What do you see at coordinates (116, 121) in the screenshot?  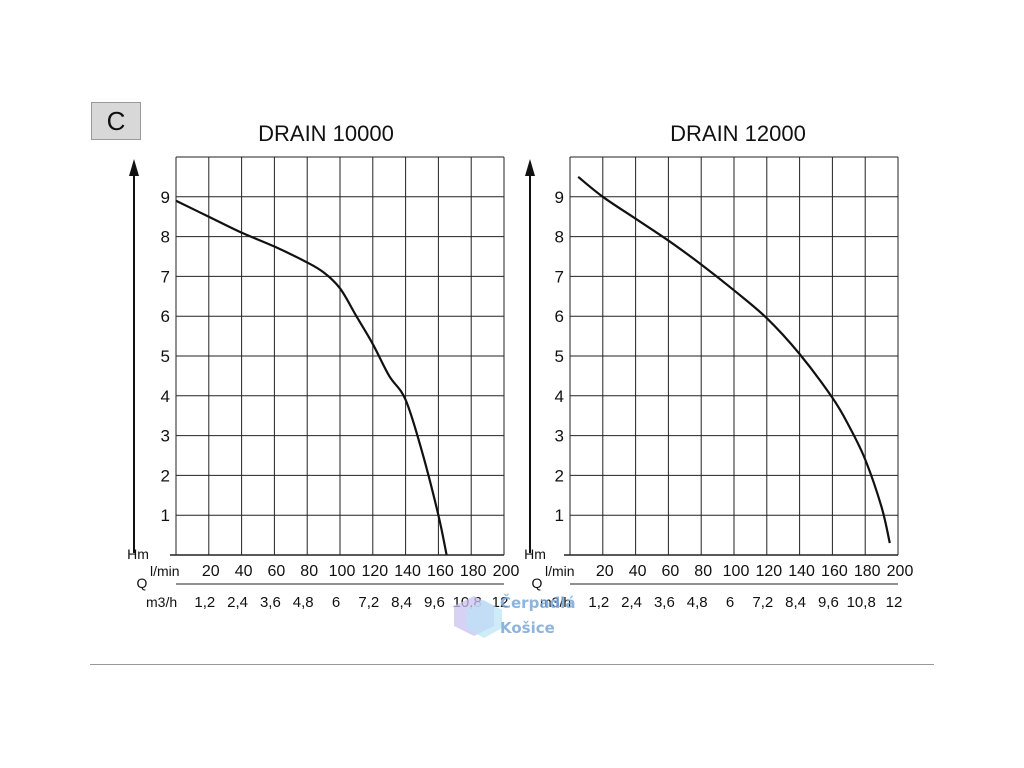 I see `section-badge: C` at bounding box center [116, 121].